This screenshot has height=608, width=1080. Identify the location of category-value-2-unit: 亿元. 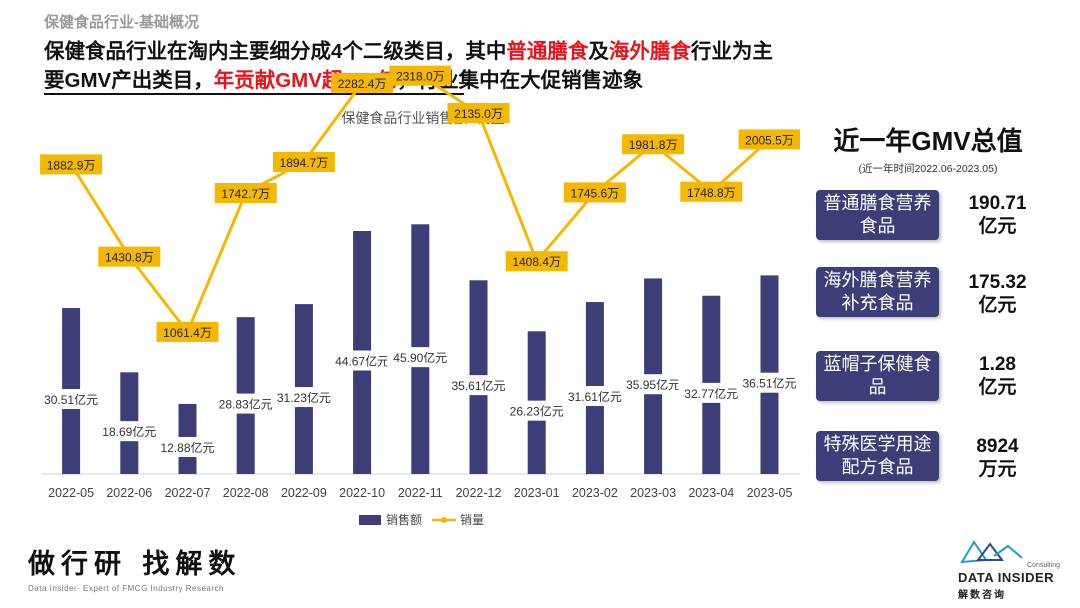
(997, 305).